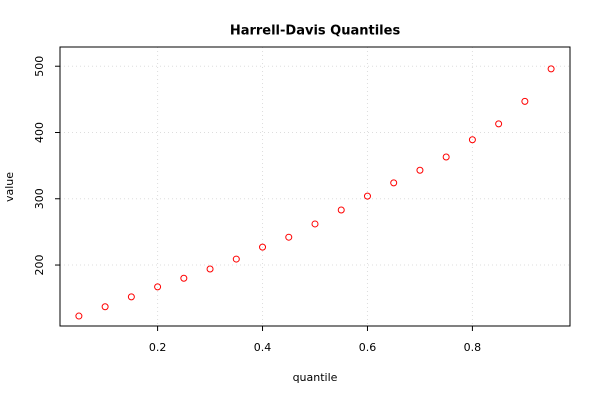 The height and width of the screenshot is (400, 600). What do you see at coordinates (263, 347) in the screenshot?
I see `x-tick-label: 0.4` at bounding box center [263, 347].